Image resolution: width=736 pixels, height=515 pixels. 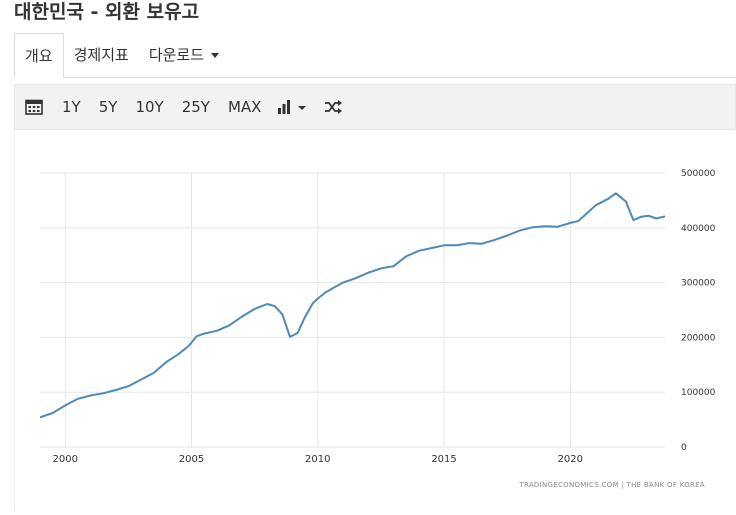 What do you see at coordinates (244, 107) in the screenshot?
I see `range-max-button: MAX` at bounding box center [244, 107].